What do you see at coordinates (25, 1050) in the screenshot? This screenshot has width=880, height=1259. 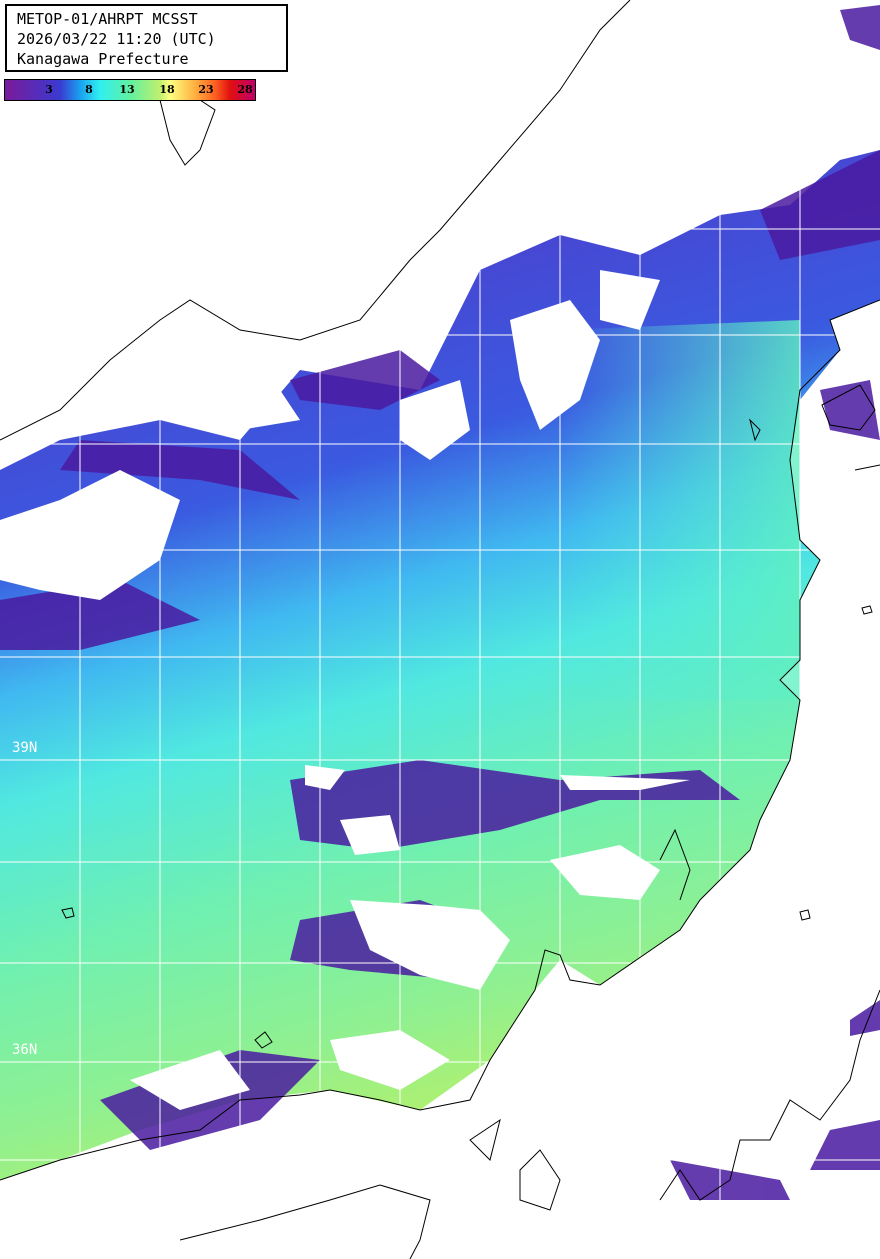 I see `lat-label-36n: 36N` at bounding box center [25, 1050].